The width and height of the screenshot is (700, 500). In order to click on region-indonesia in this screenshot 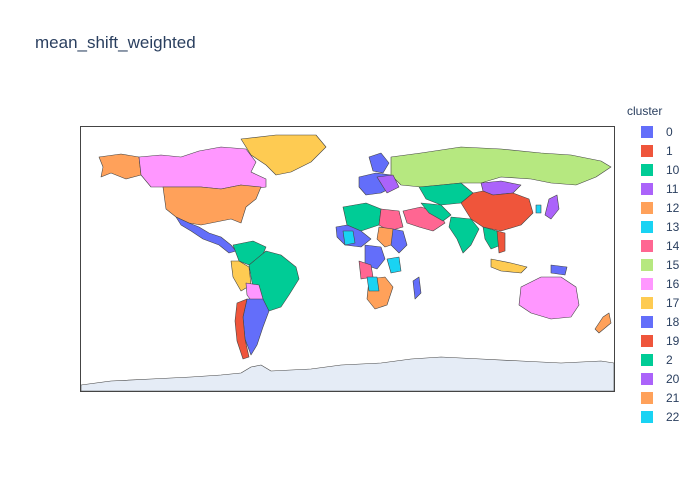, I will do `click(509, 266)`.